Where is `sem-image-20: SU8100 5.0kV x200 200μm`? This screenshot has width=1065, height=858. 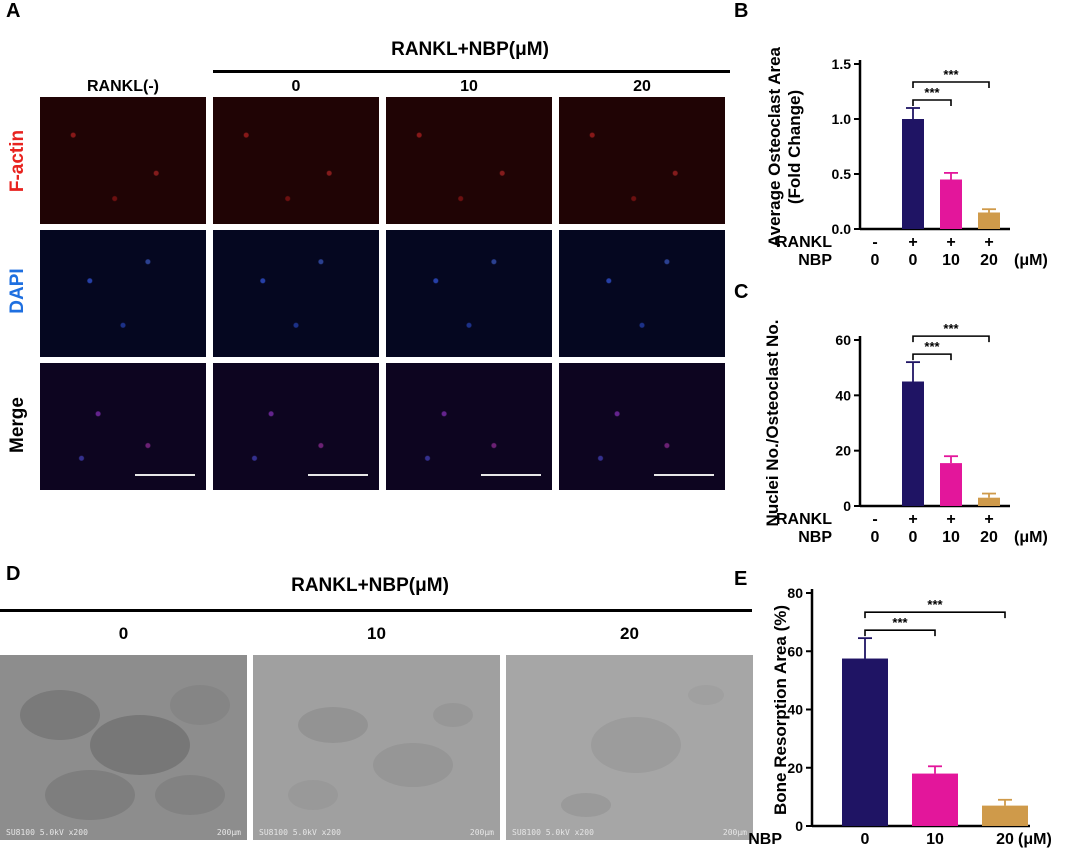
sem-image-20: SU8100 5.0kV x200 200μm is located at coordinates (629, 747).